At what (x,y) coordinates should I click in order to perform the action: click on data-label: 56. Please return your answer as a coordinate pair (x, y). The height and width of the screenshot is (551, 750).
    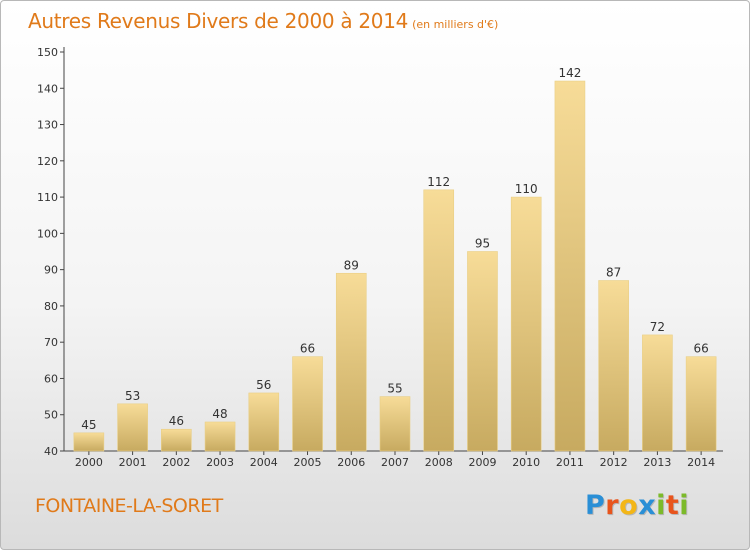
    Looking at the image, I should click on (263, 385).